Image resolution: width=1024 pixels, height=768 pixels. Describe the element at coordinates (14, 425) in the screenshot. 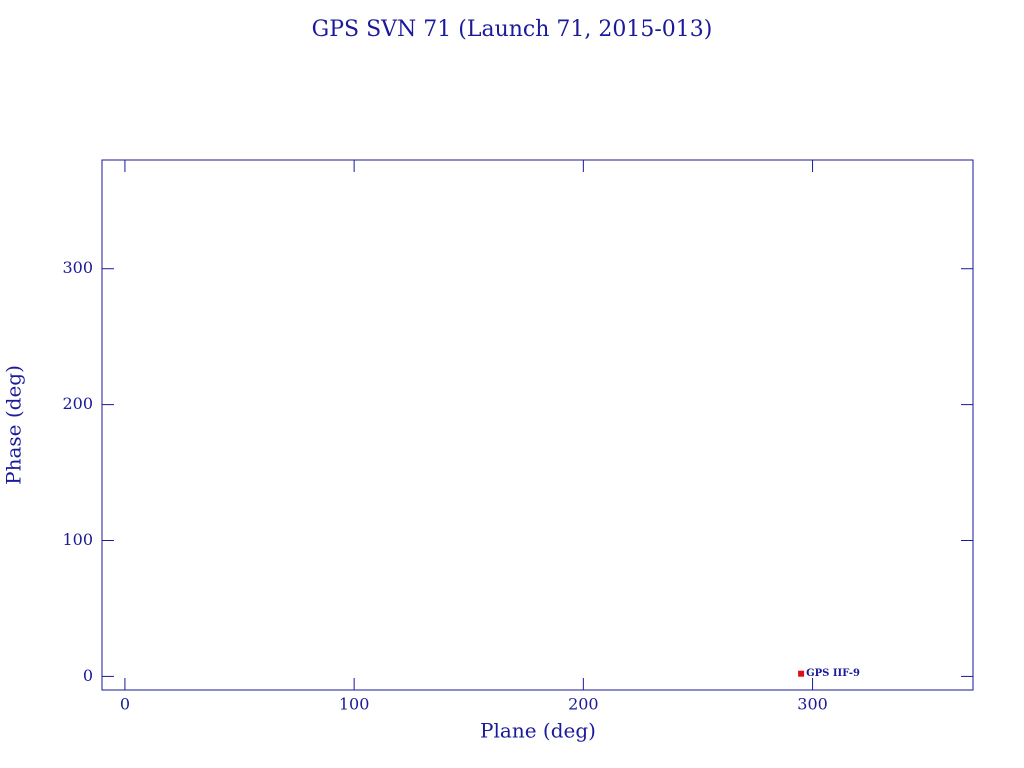

I see `y-axis-label: Phase (deg)` at that location.